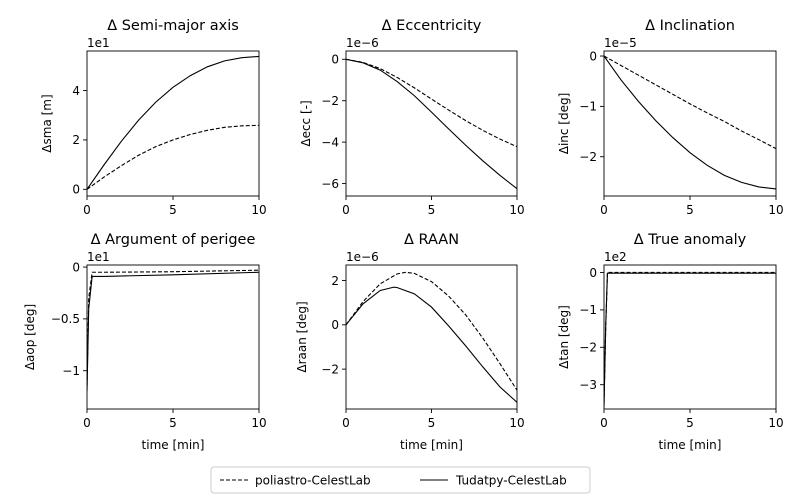 The height and width of the screenshot is (500, 800). I want to click on legend: poliastro-CelestLab Tudatpy-CelestLab, so click(400, 480).